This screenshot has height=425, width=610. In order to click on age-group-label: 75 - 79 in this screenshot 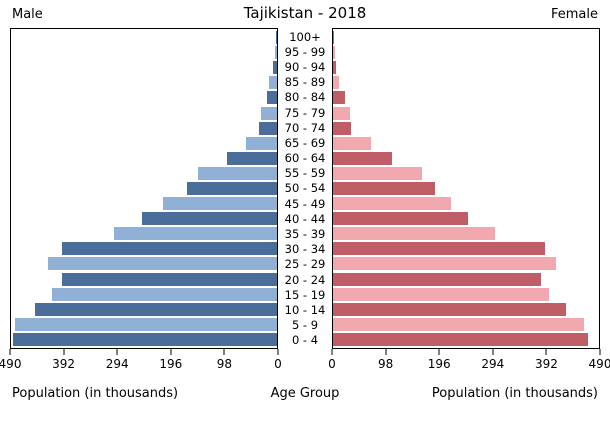, I will do `click(305, 112)`.